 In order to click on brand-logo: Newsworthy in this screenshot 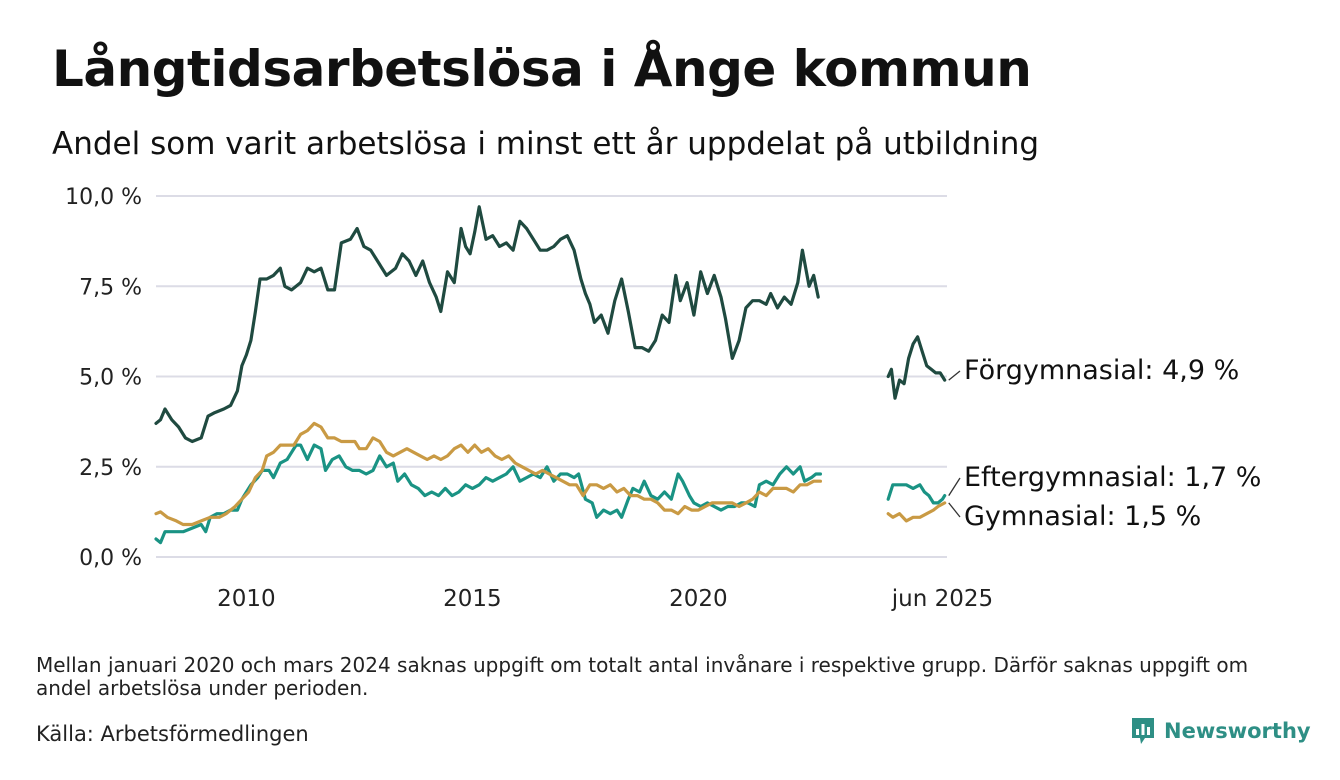, I will do `click(1220, 731)`.